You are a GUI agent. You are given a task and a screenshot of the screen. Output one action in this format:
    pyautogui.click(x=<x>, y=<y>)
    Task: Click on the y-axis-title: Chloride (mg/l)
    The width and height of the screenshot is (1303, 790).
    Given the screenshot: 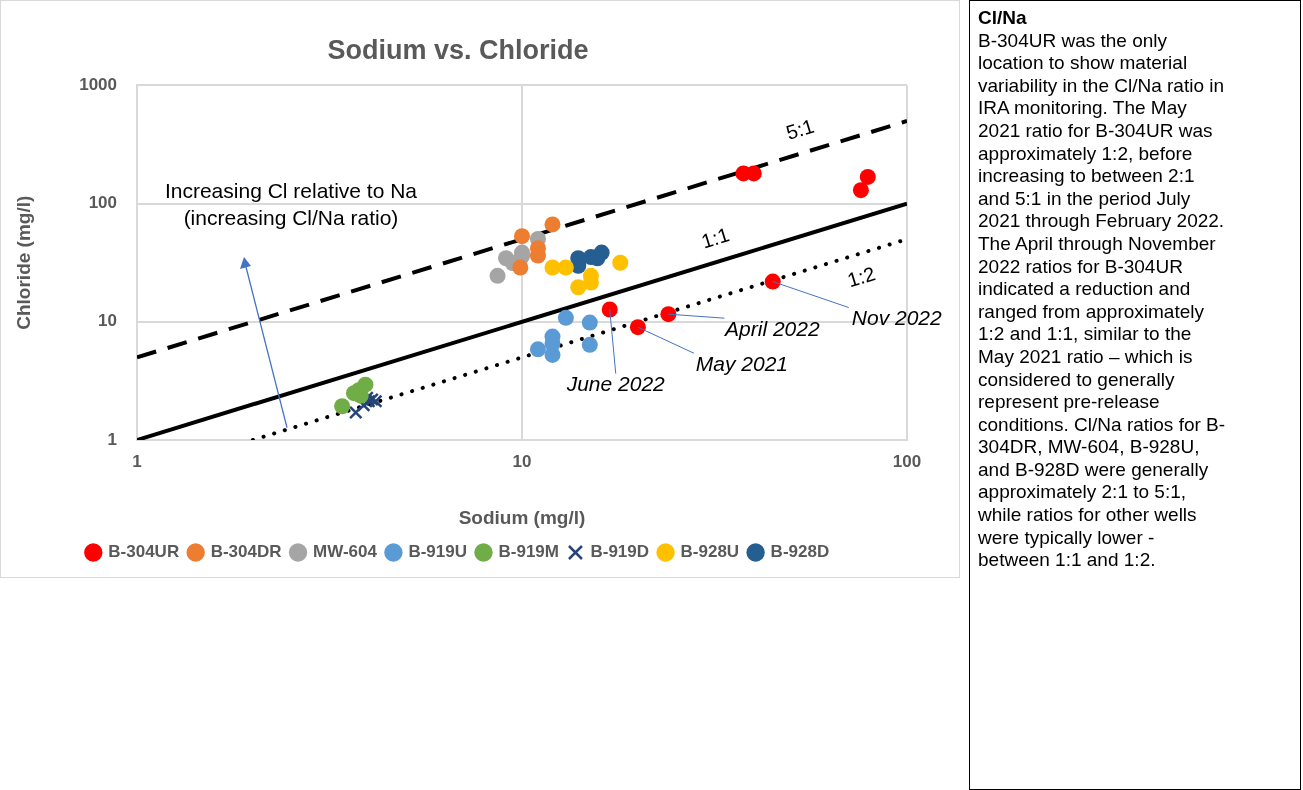 What is the action you would take?
    pyautogui.click(x=23, y=262)
    